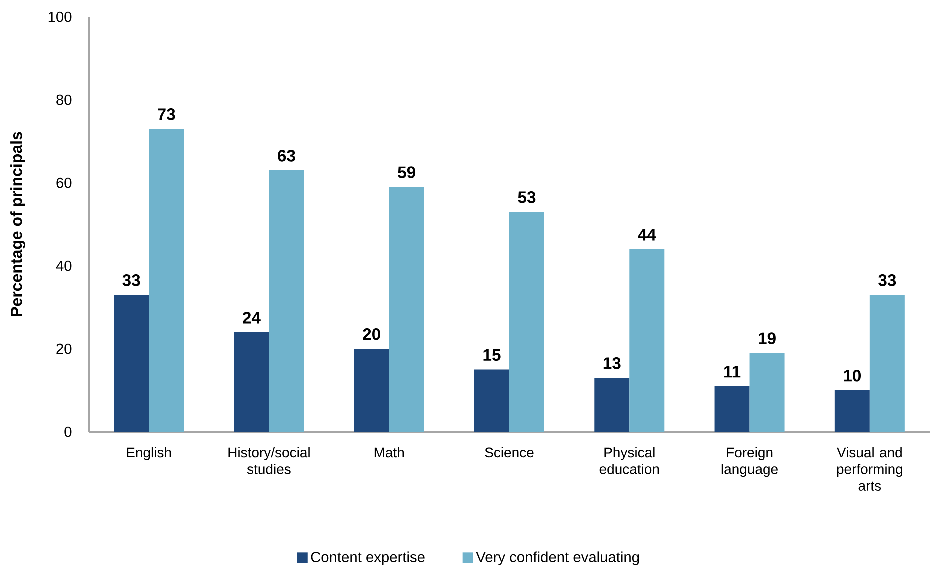 This screenshot has height=572, width=933. I want to click on data-label: 59, so click(407, 172).